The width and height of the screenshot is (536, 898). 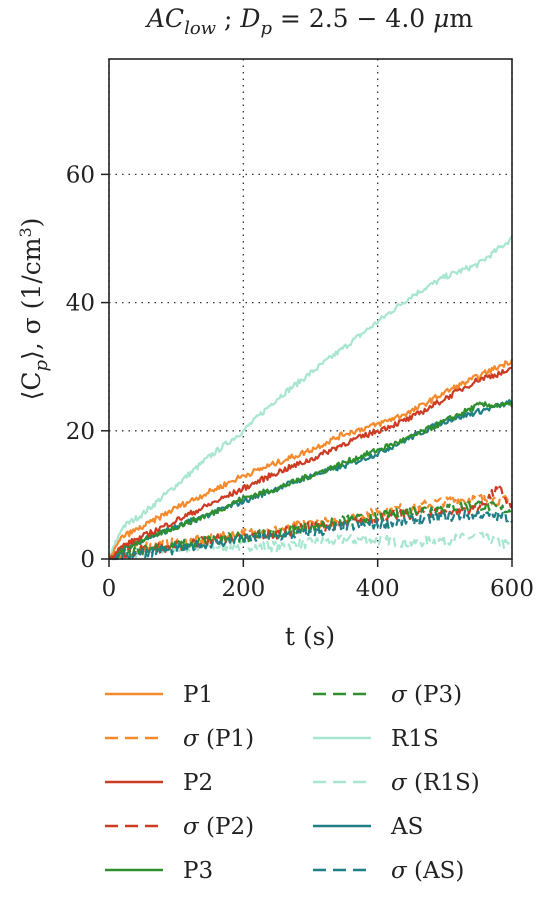 I want to click on legend-label: σ (R1S), so click(x=435, y=783).